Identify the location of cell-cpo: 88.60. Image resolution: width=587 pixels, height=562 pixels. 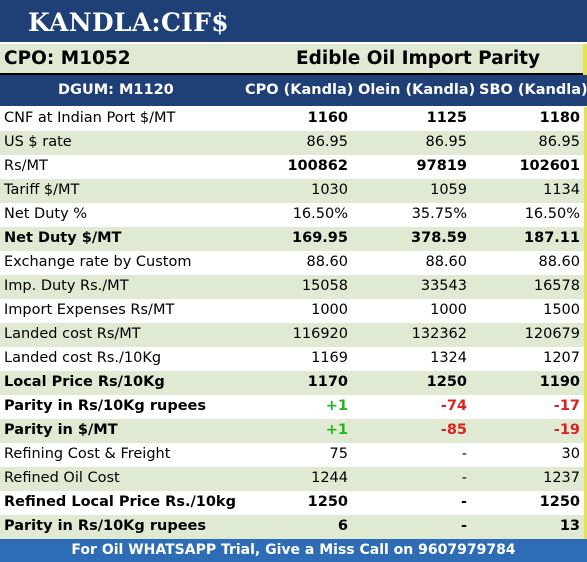
(327, 262).